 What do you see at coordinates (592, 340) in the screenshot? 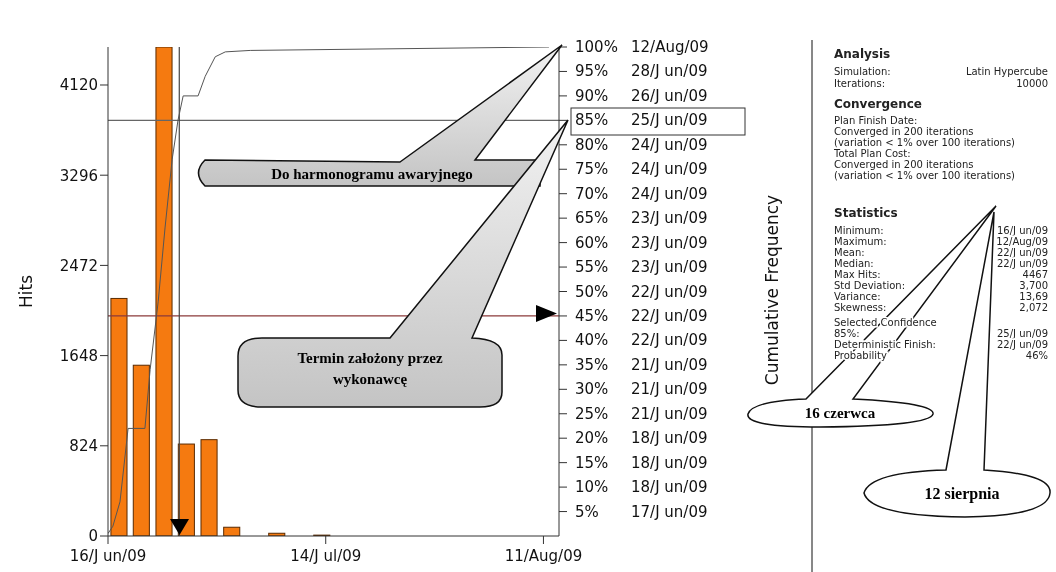
I see `y2-tick-label: 40%` at bounding box center [592, 340].